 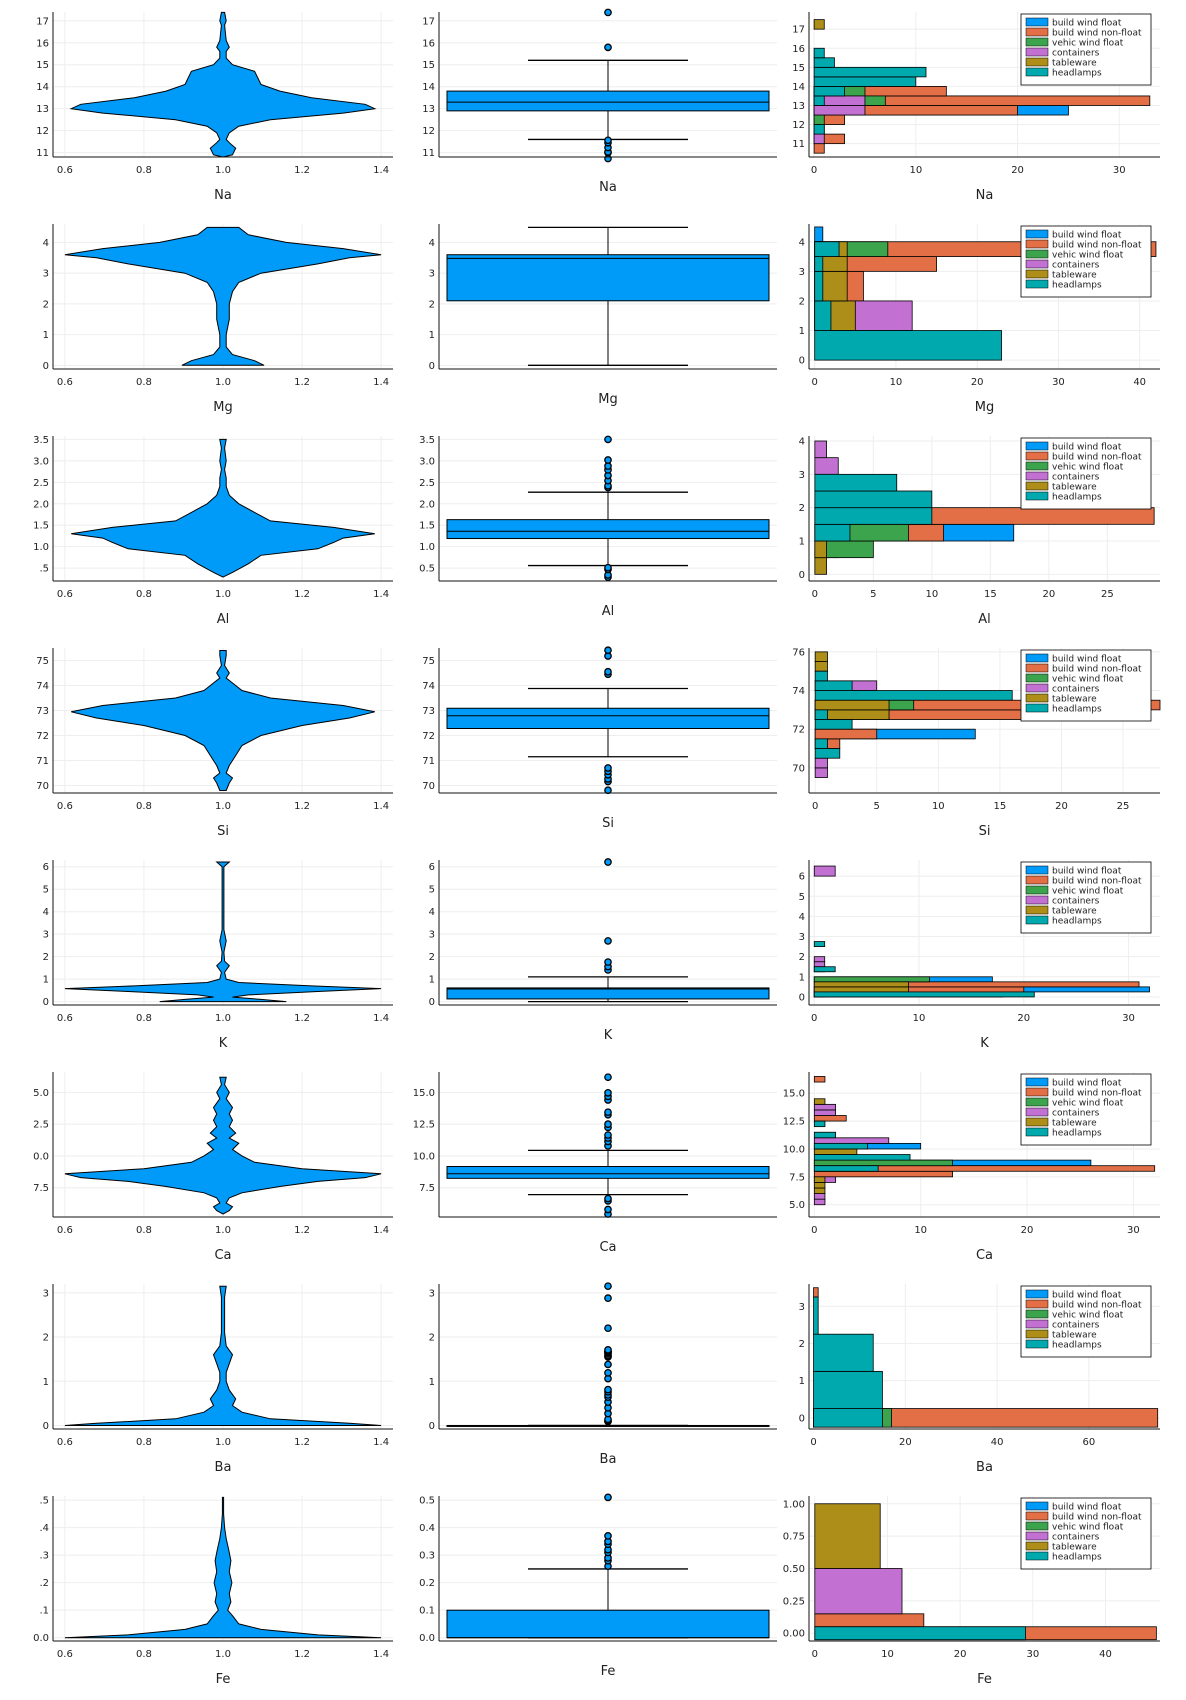 What do you see at coordinates (44, 1611) in the screenshot?
I see `y-tick-label: .1` at bounding box center [44, 1611].